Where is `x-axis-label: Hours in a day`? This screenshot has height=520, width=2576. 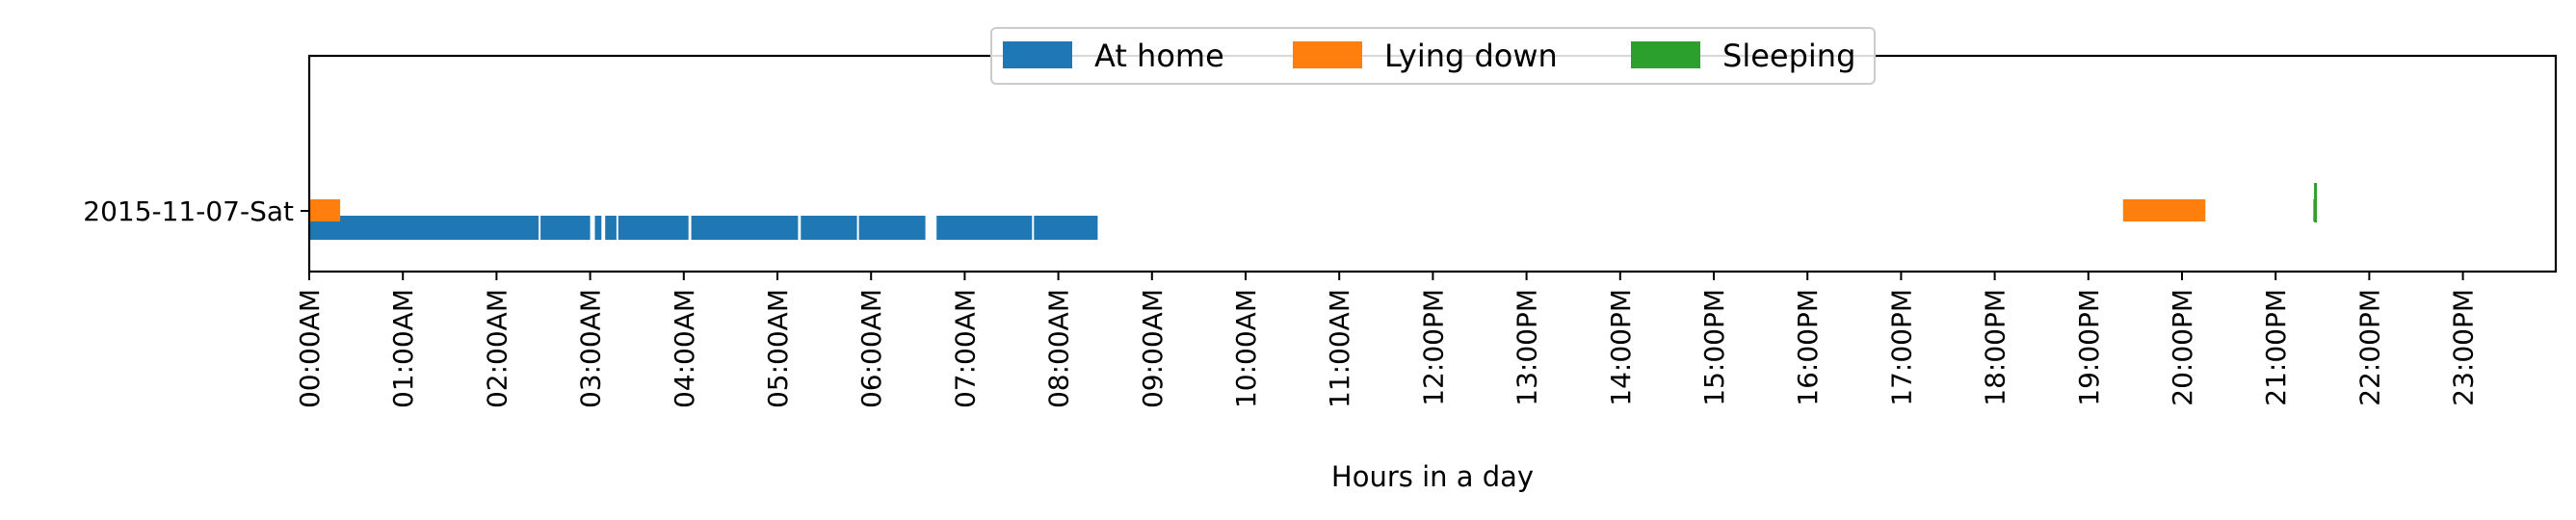
x-axis-label: Hours in a day is located at coordinates (1432, 476).